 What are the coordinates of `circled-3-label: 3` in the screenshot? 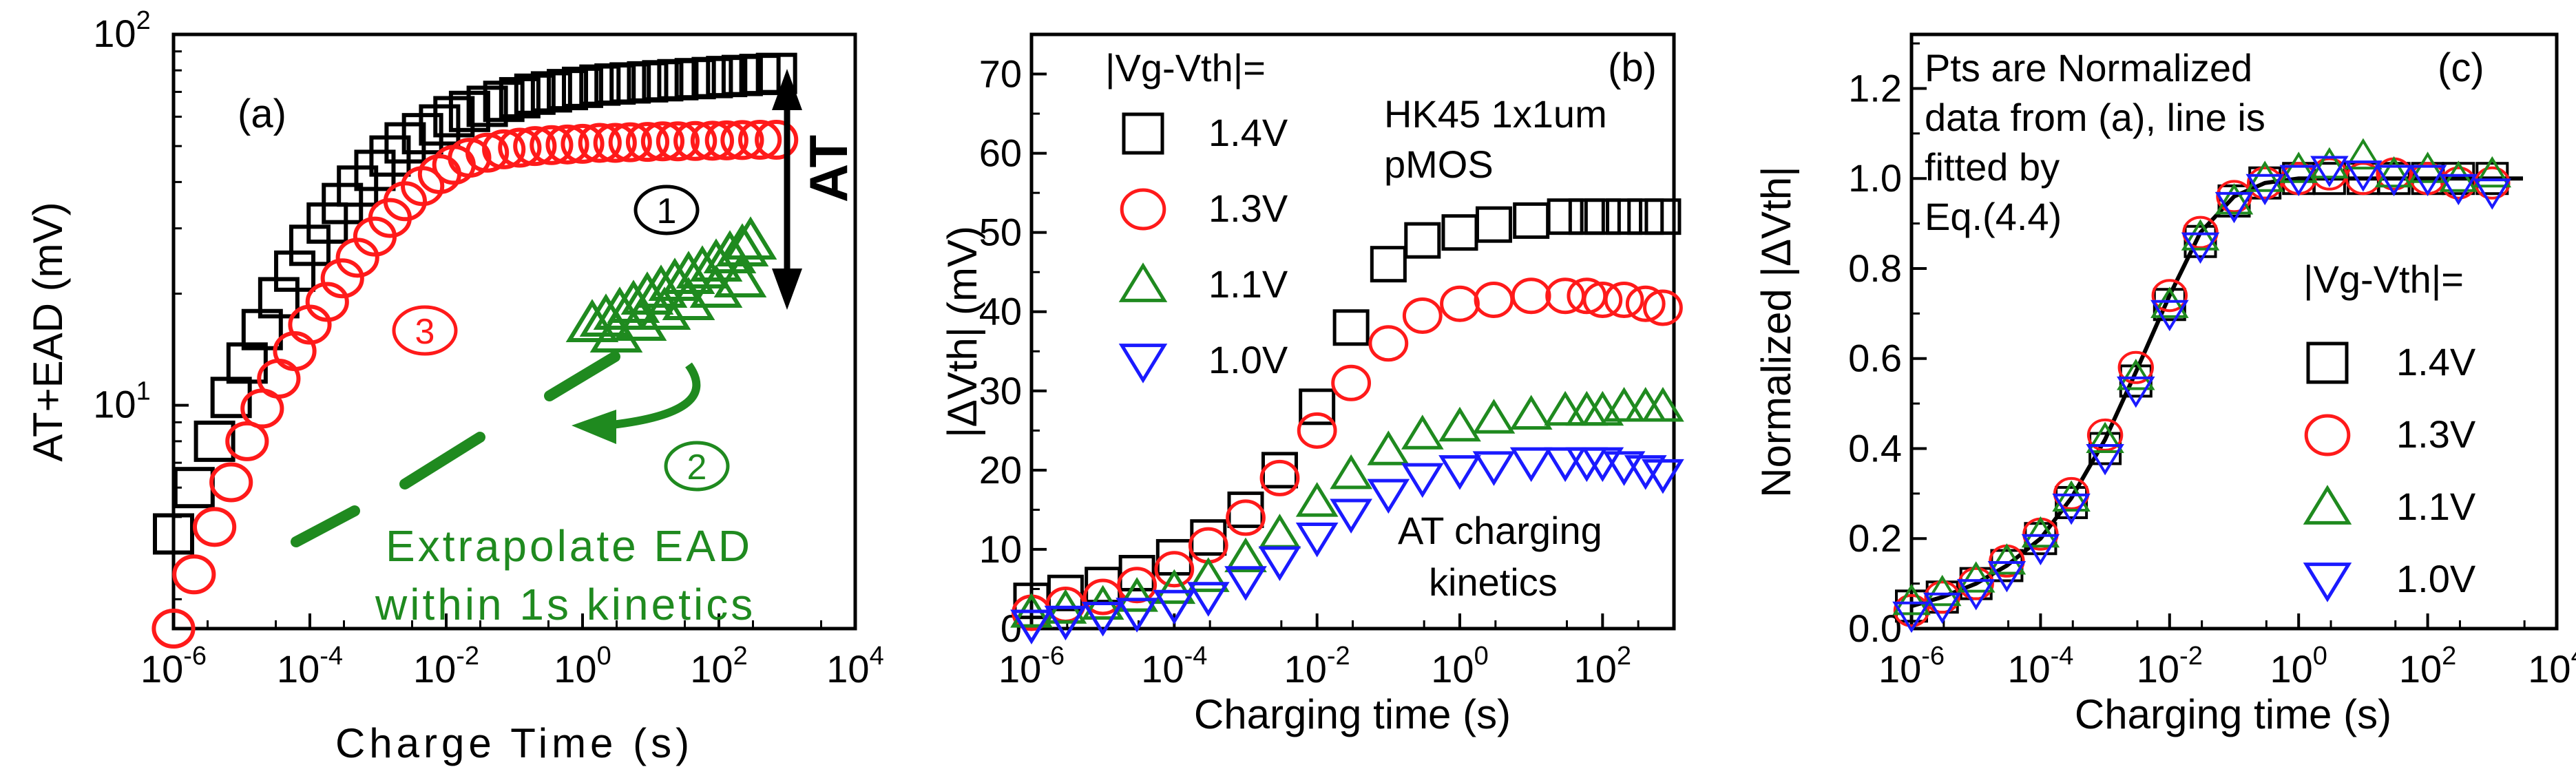 It's located at (425, 332).